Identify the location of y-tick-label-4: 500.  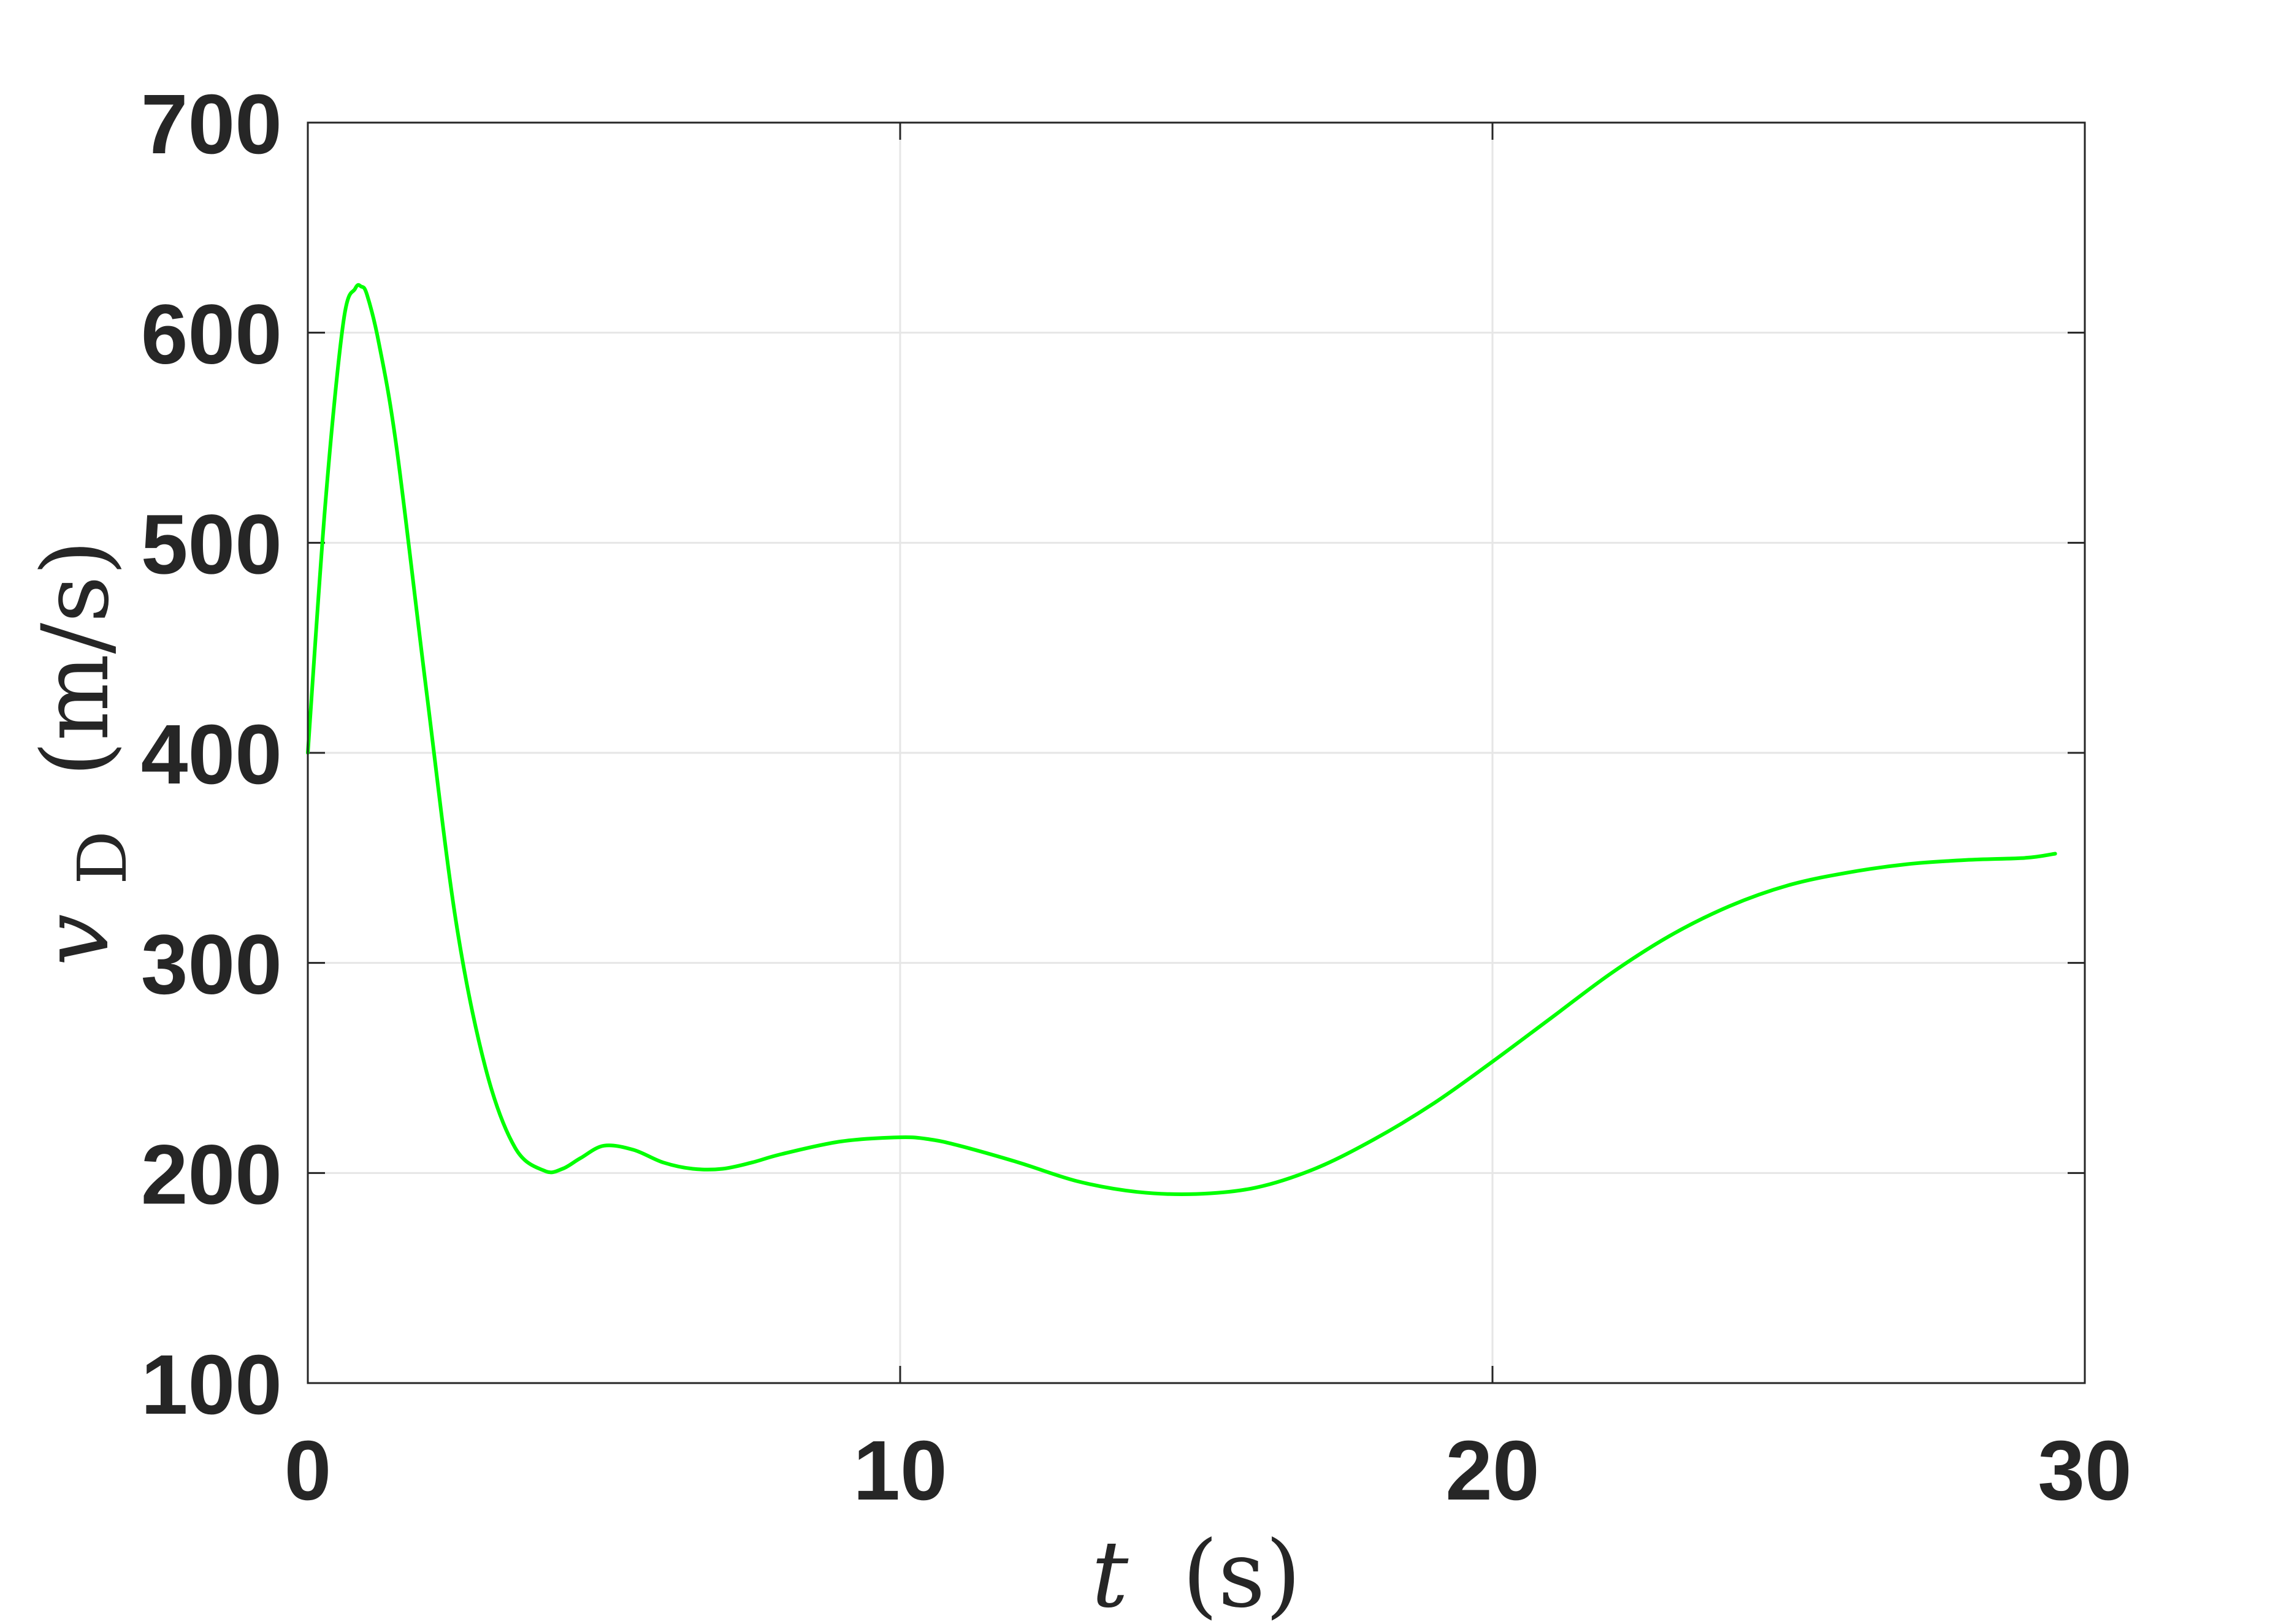
(211, 544).